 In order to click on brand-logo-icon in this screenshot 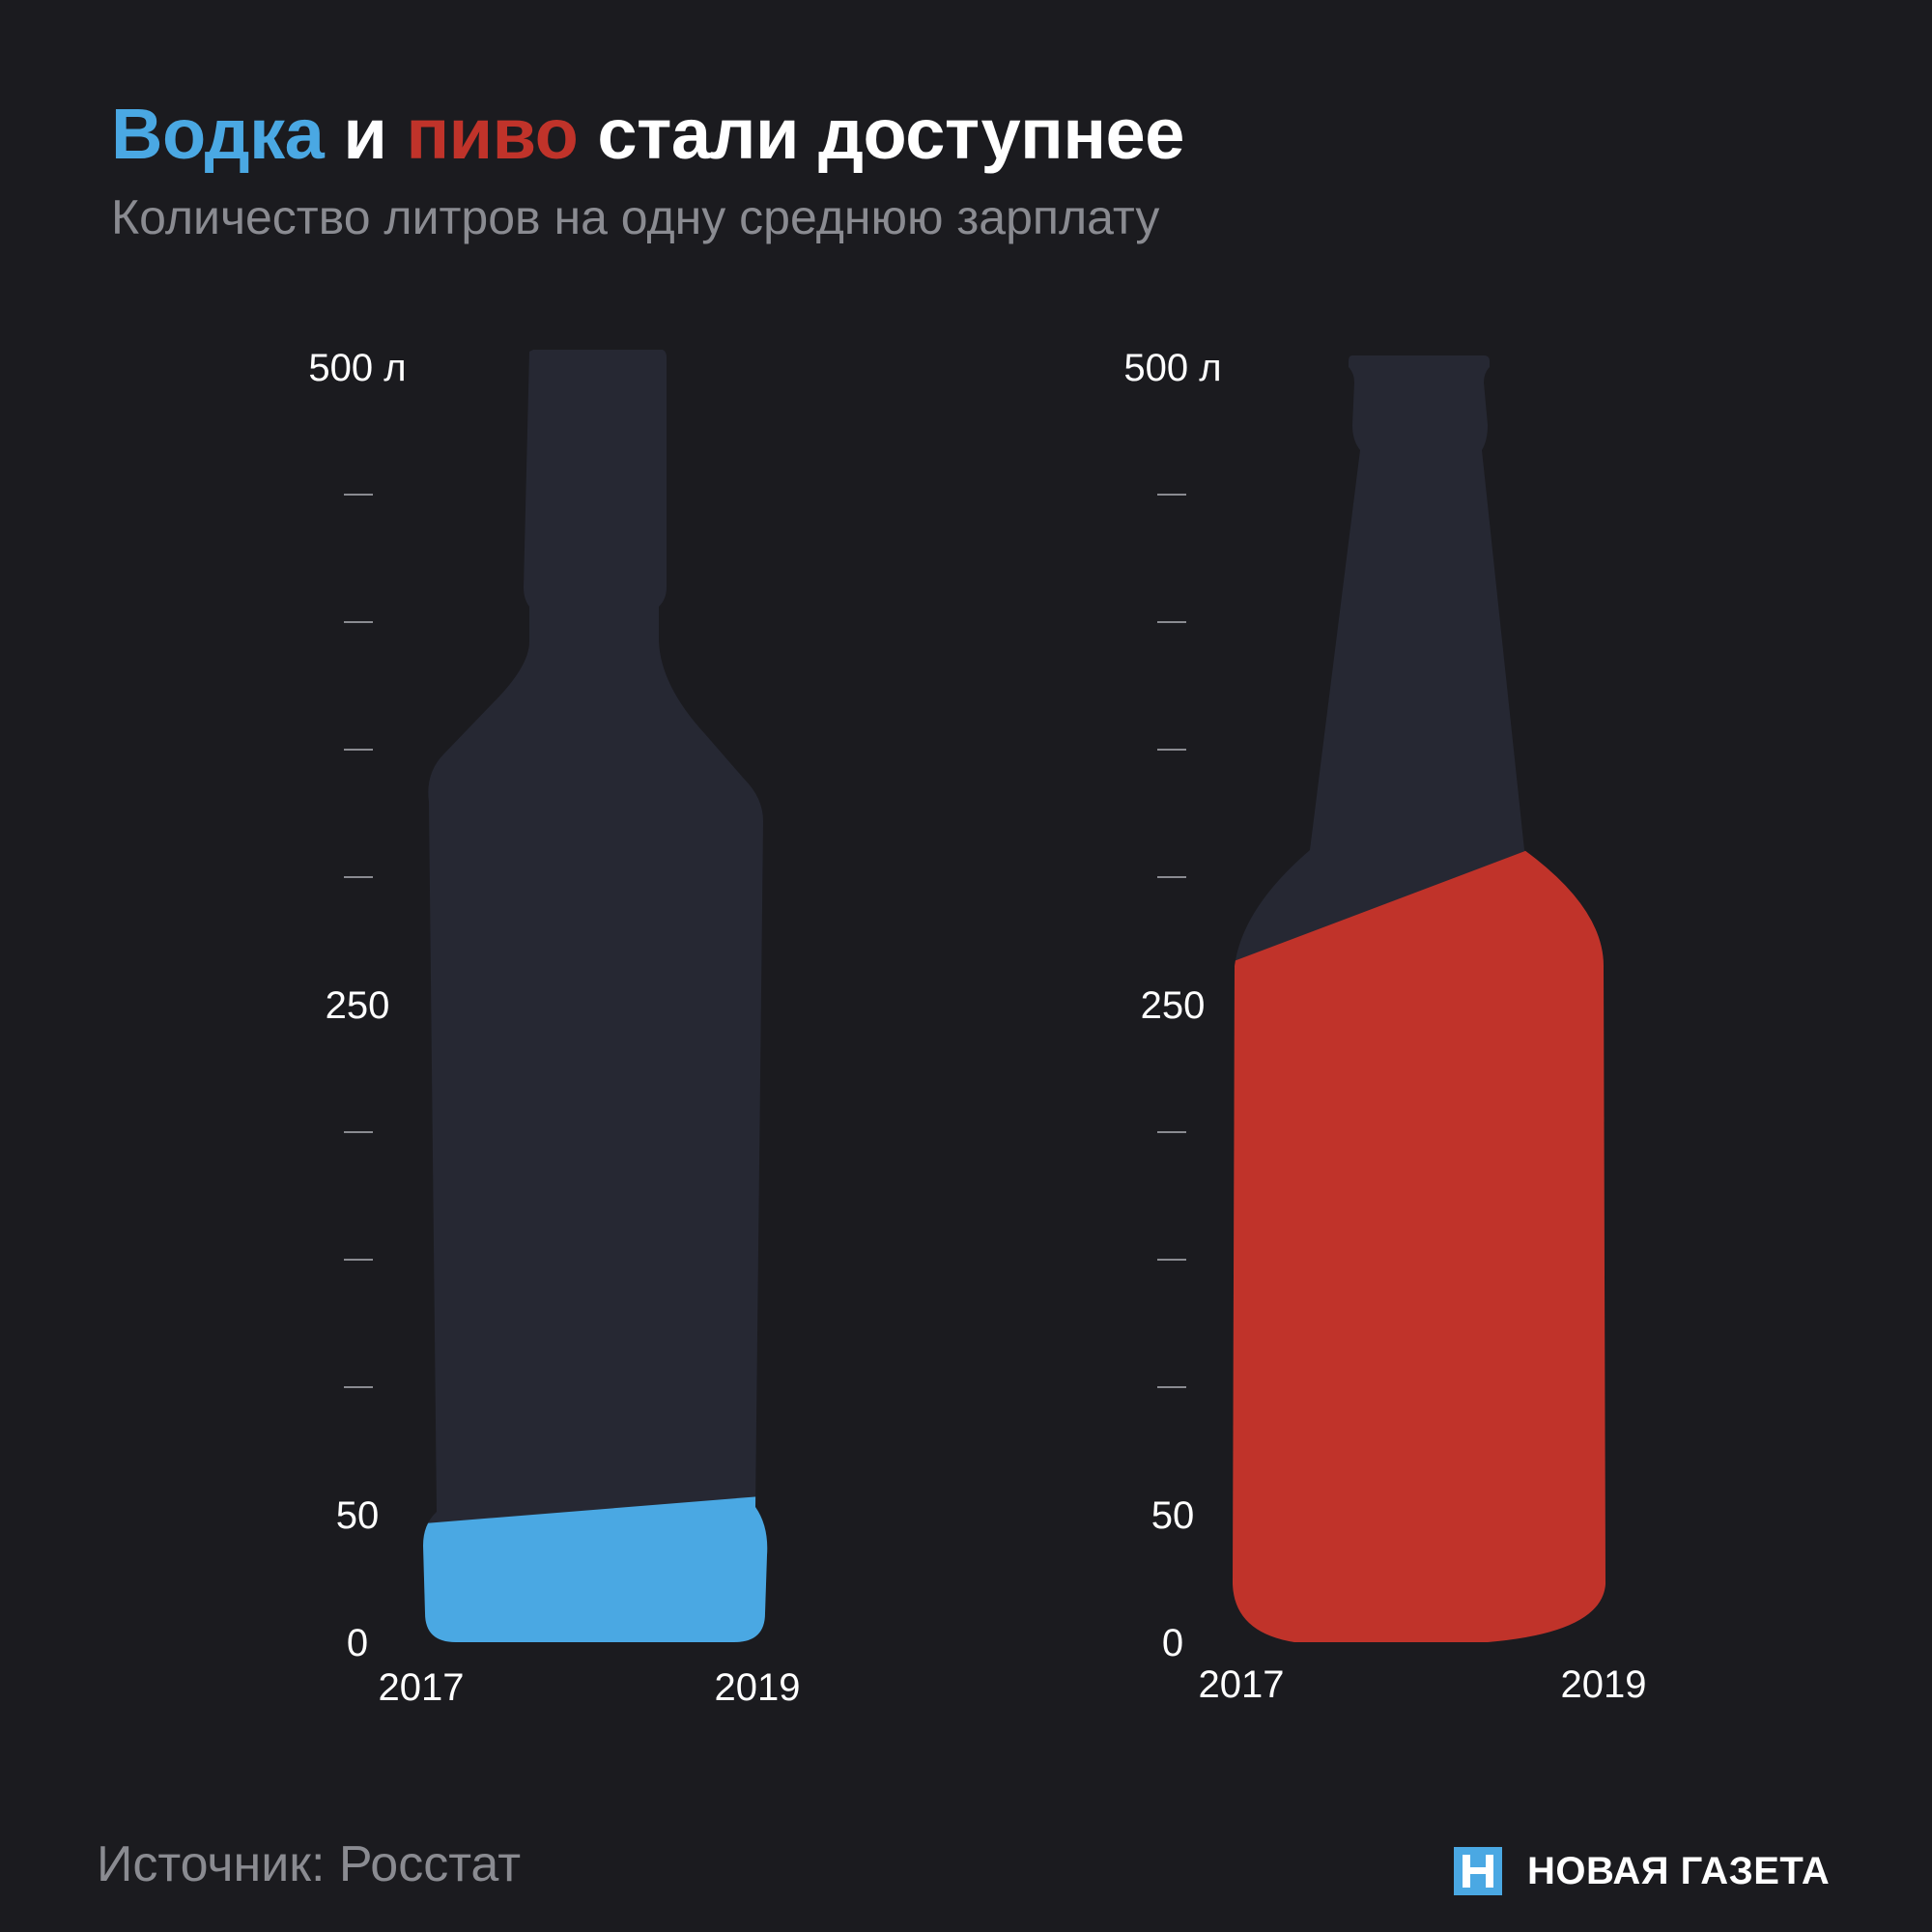, I will do `click(1478, 1871)`.